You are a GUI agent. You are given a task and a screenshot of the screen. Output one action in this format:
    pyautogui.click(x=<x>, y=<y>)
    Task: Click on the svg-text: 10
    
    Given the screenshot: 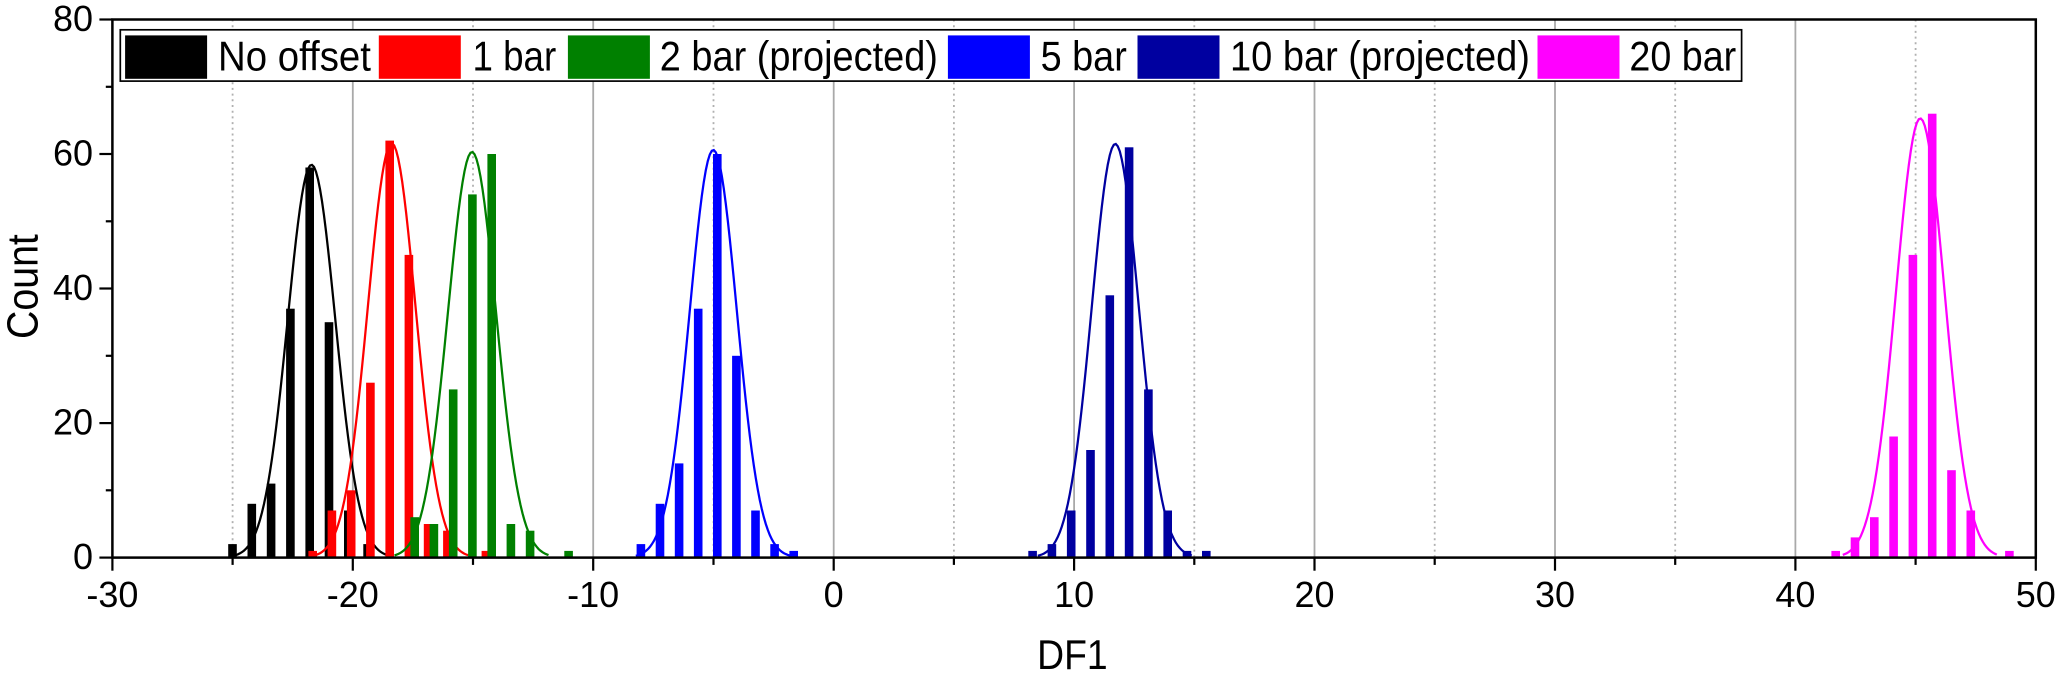 What is the action you would take?
    pyautogui.click(x=1074, y=594)
    